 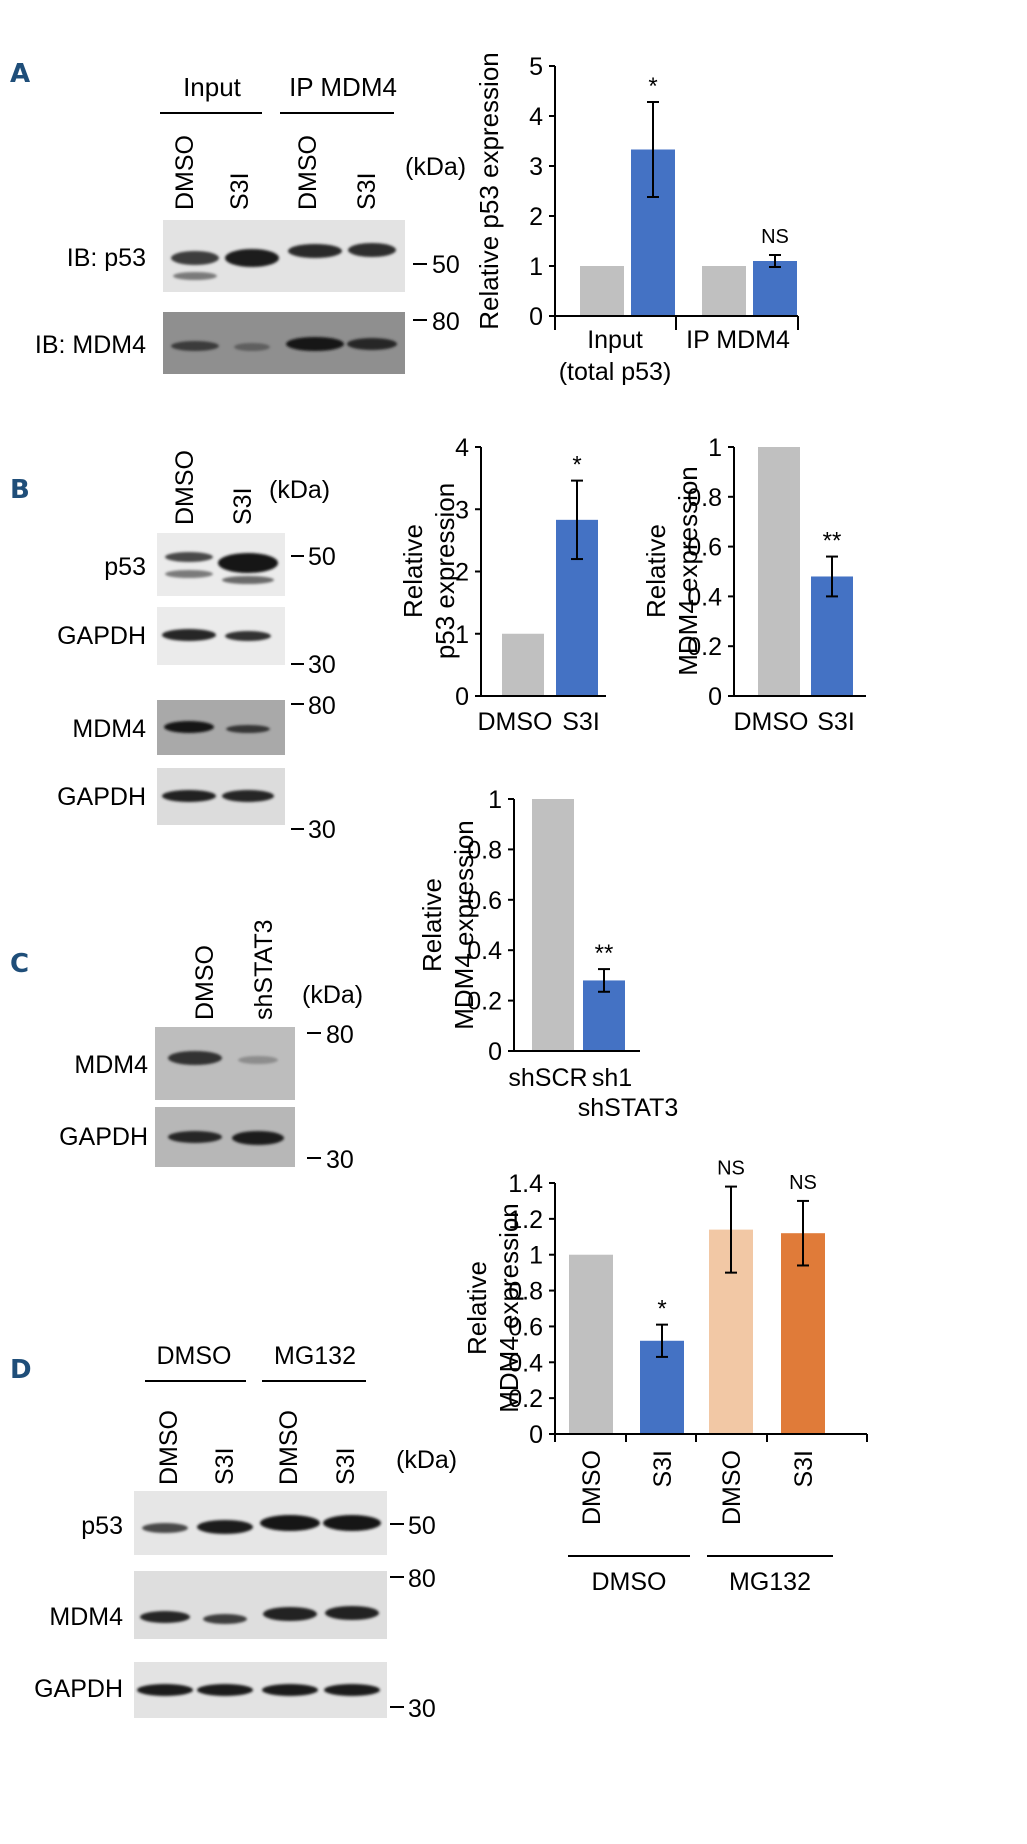 I want to click on panel-d-row-p53: p53, so click(x=102, y=1526).